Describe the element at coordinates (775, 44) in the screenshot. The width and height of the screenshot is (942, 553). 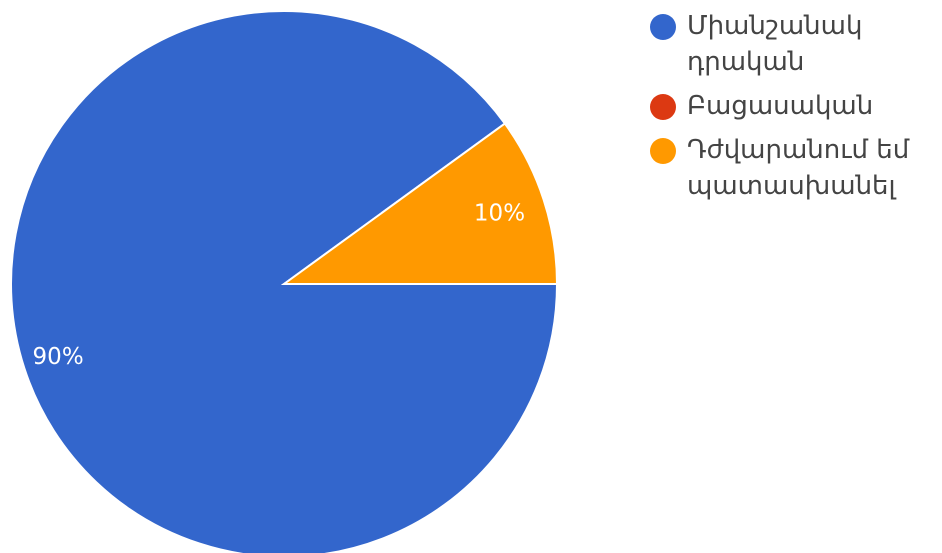
I see `legend-label-positive: Միանշանակ դրական` at that location.